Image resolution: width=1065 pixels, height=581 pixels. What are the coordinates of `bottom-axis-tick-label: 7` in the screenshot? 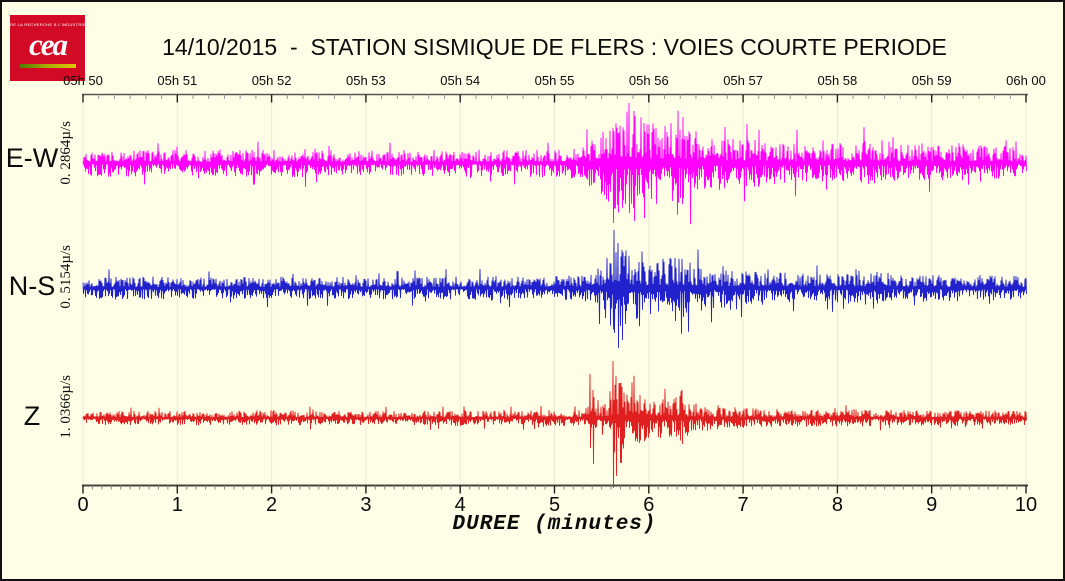 It's located at (743, 505).